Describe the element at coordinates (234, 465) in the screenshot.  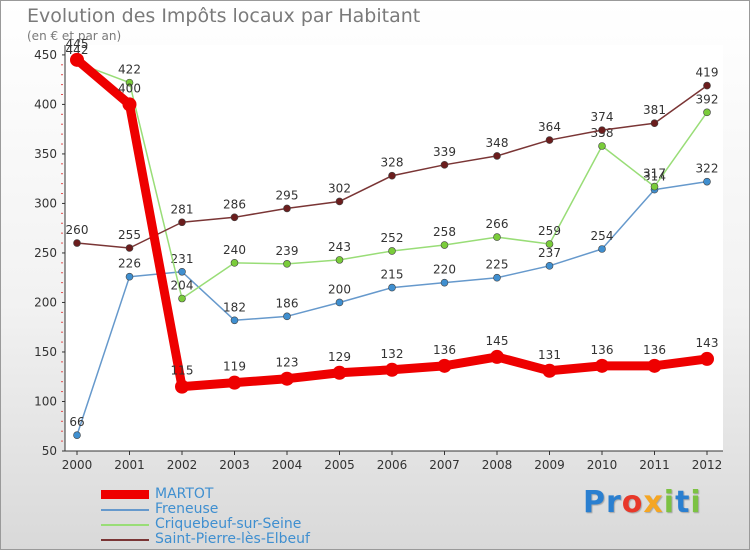
I see `x-tick-label: 2003` at that location.